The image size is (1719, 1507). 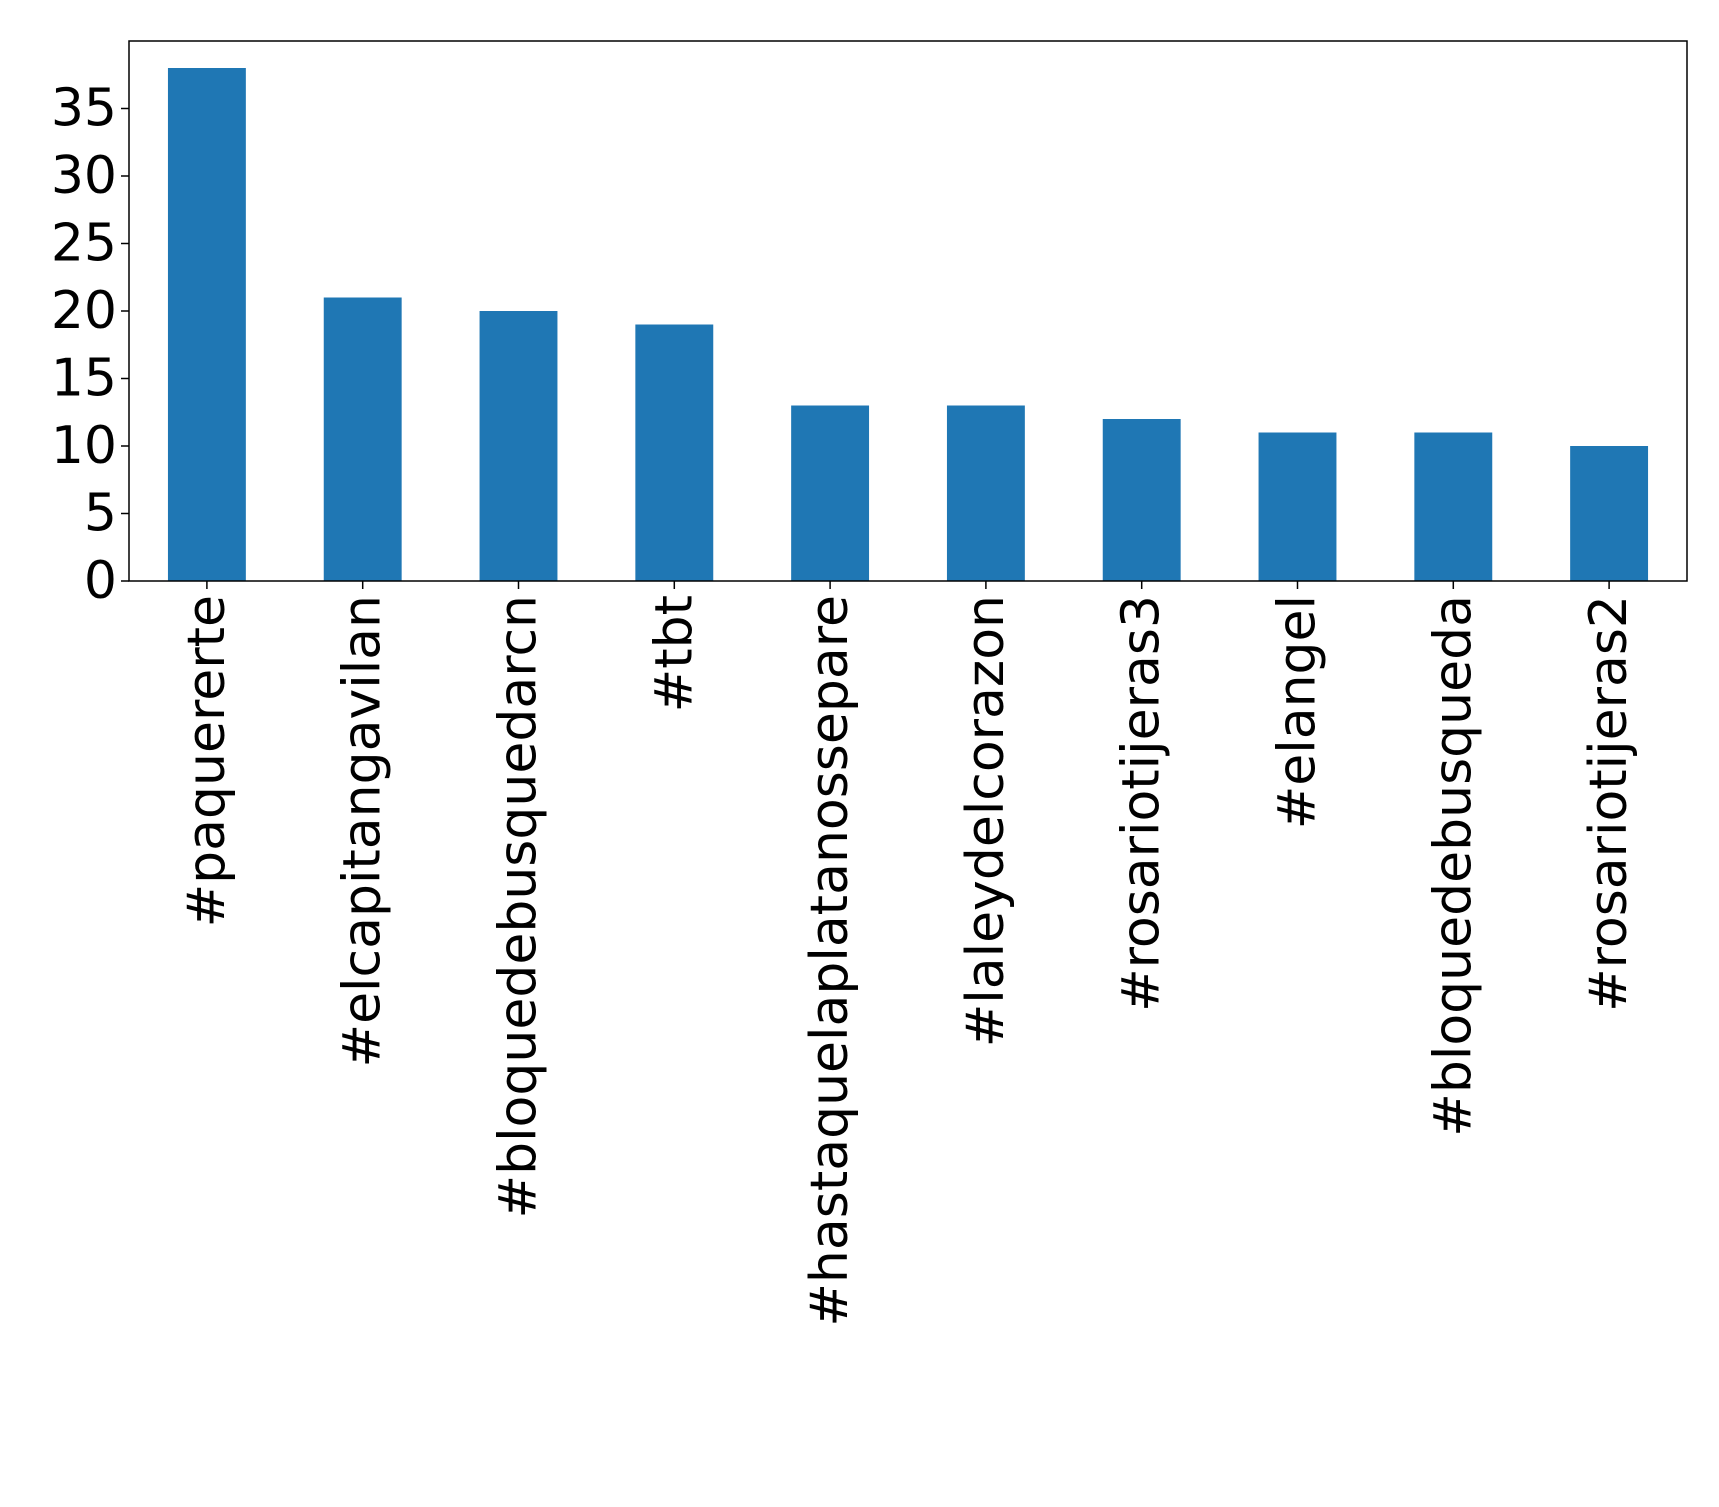 What do you see at coordinates (1142, 803) in the screenshot?
I see `x-tick-label-6: #rosariotijeras3` at bounding box center [1142, 803].